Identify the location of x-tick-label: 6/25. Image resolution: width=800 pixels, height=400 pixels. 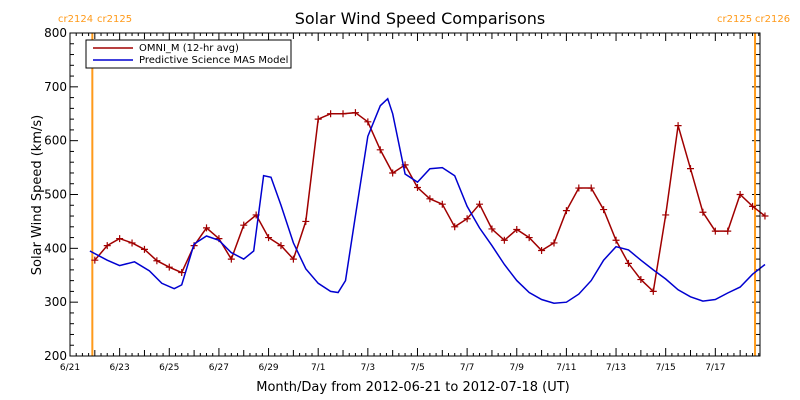
(169, 368).